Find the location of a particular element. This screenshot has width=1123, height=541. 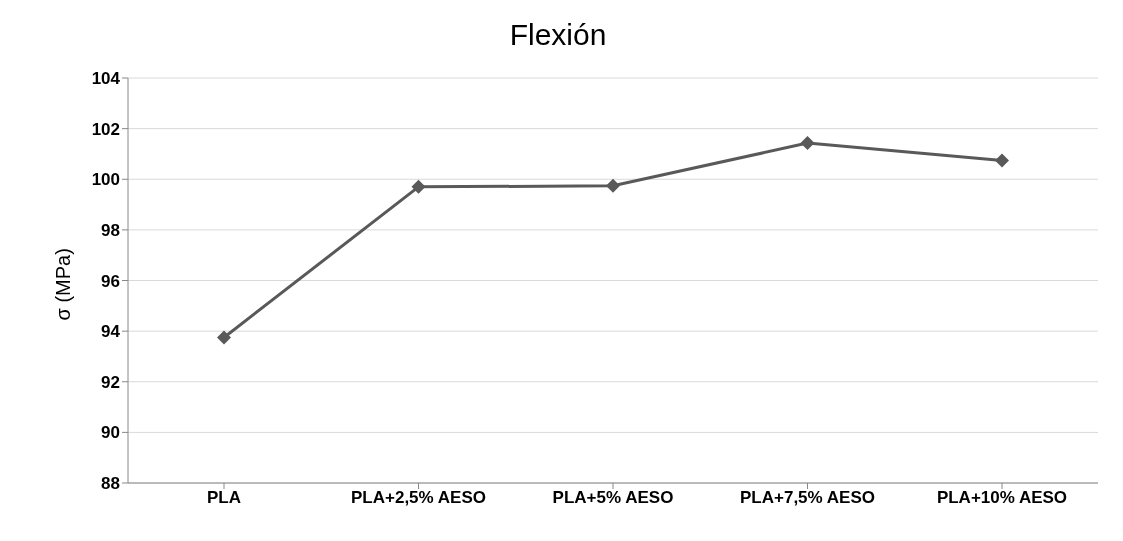

y-tick-label: 100 is located at coordinates (105, 180).